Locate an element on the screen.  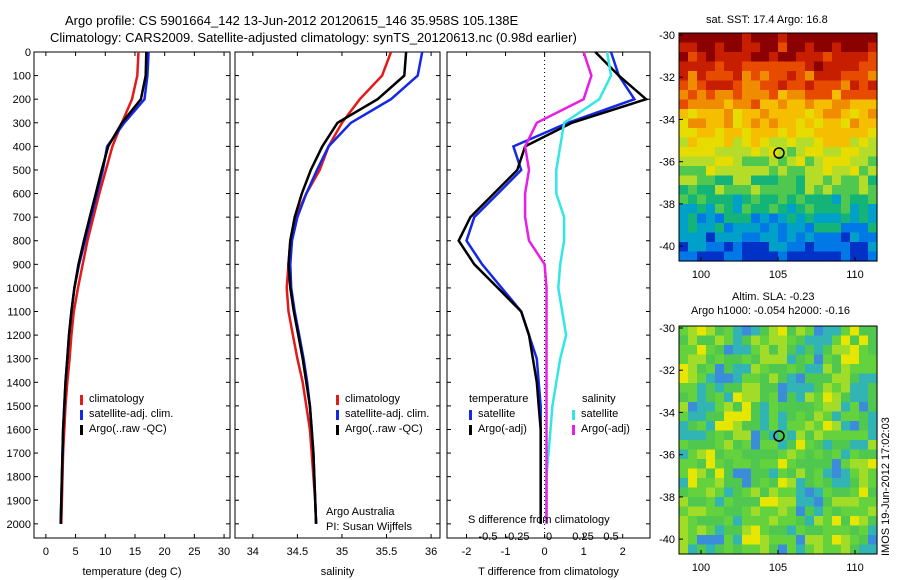
depth-tick-label: 300 is located at coordinates (22, 124).